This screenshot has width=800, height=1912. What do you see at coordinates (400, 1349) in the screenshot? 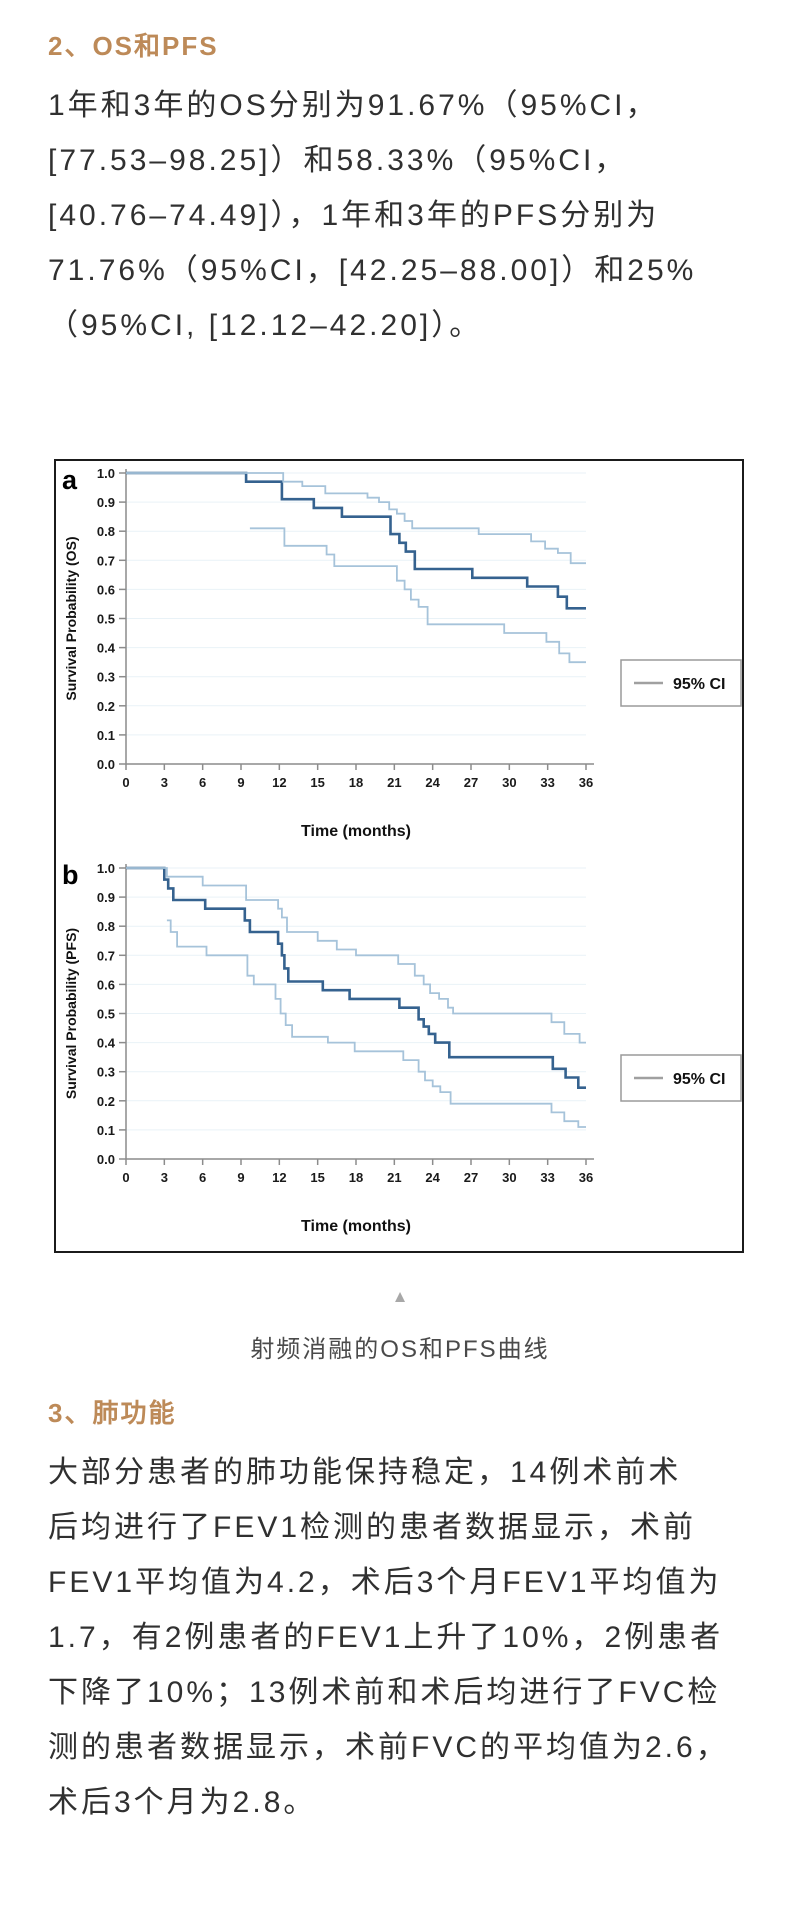
I see `figure-caption: 射频消融的OS和PFS曲线` at bounding box center [400, 1349].